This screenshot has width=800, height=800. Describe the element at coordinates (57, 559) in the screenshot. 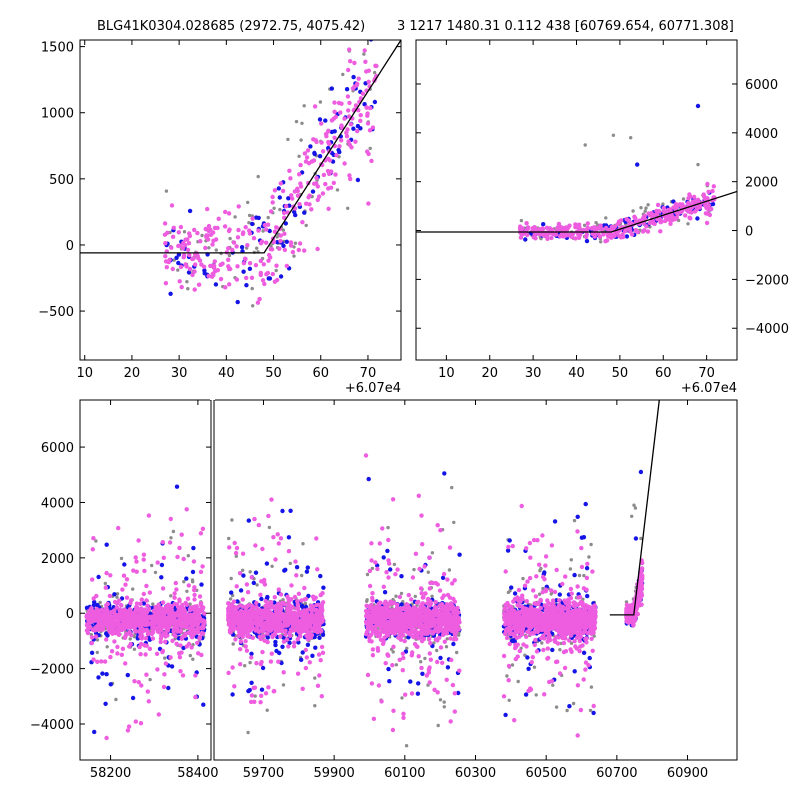

I see `y-tick-label: 2000` at that location.